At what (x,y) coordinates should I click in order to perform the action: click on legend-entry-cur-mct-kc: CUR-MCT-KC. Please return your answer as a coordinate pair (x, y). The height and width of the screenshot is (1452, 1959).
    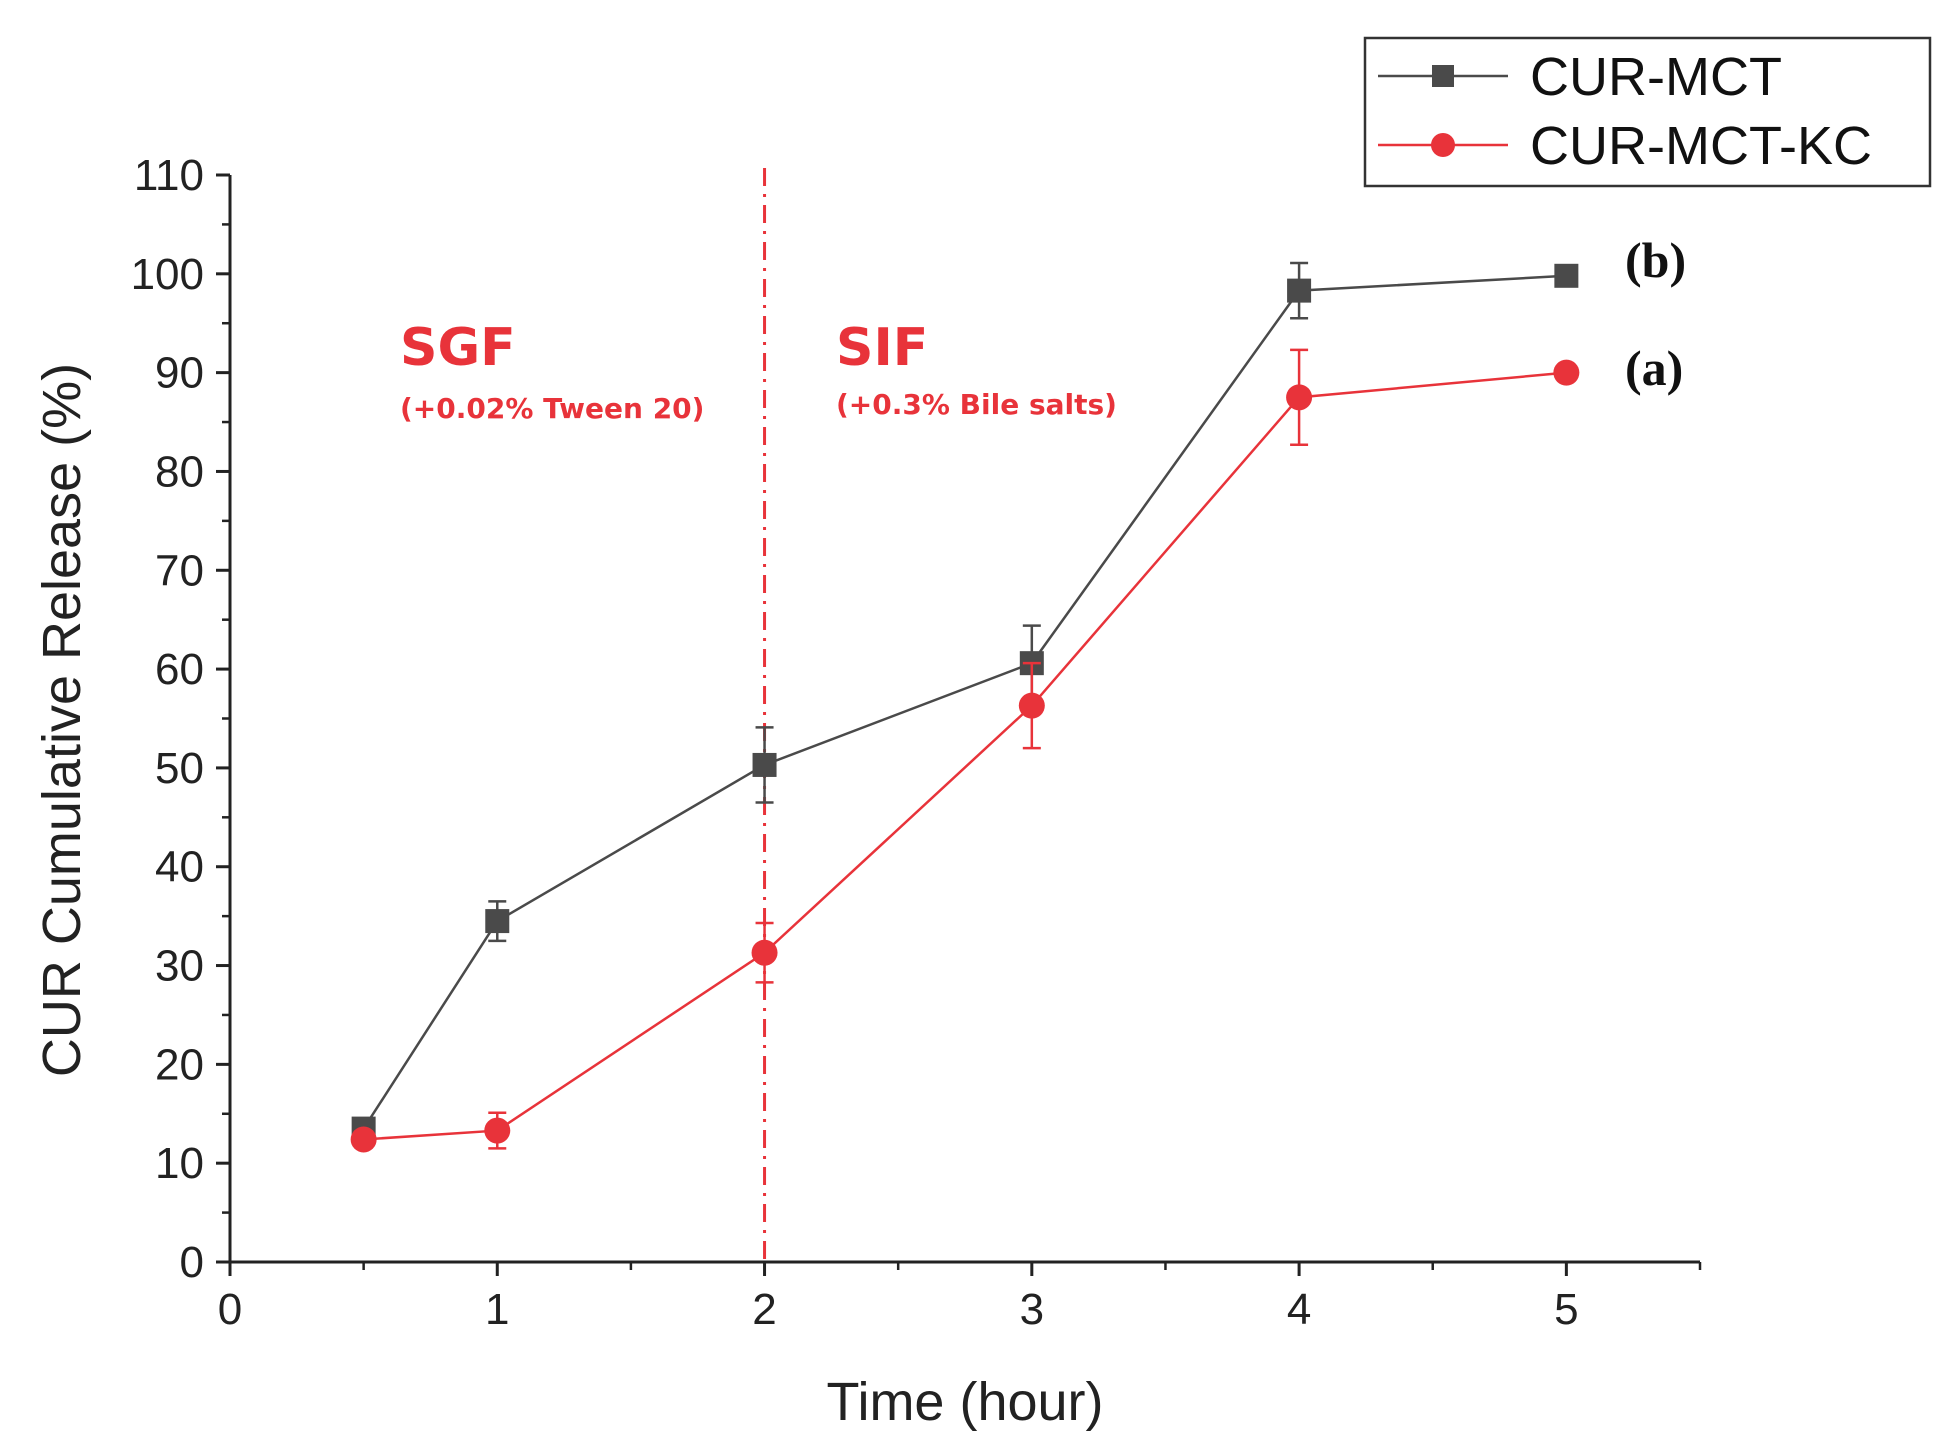
    Looking at the image, I should click on (1701, 146).